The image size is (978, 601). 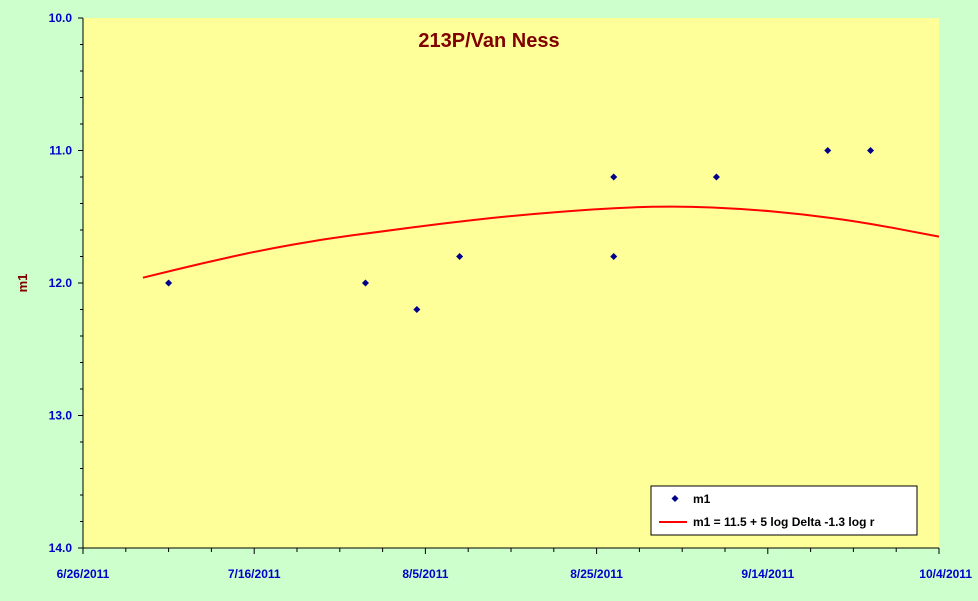 What do you see at coordinates (22, 283) in the screenshot?
I see `y-axis-label: m1` at bounding box center [22, 283].